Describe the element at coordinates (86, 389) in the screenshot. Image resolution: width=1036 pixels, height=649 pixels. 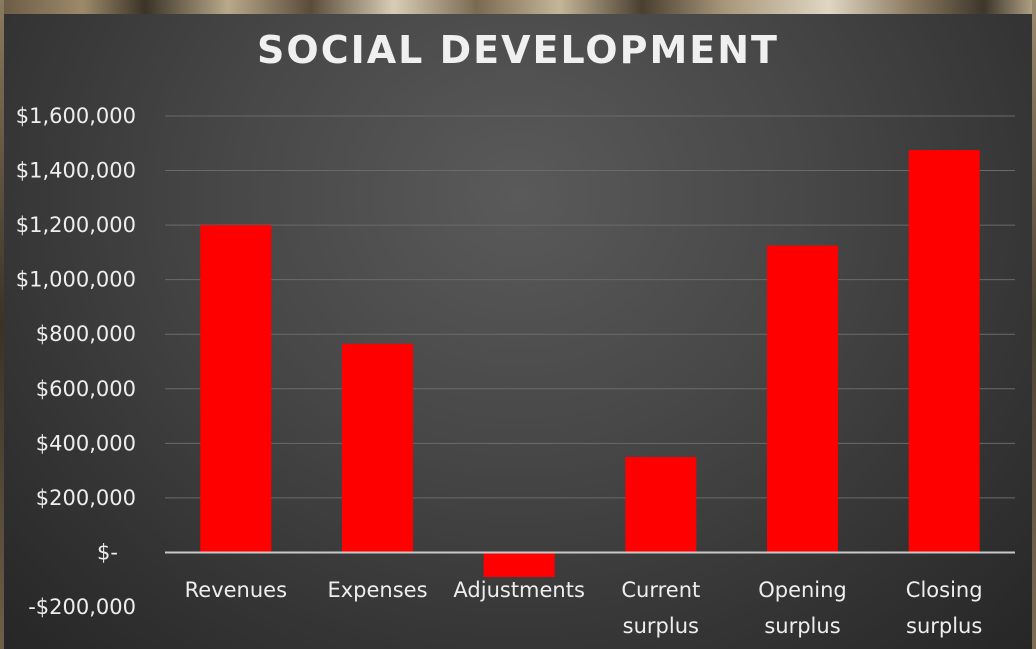
I see `y-tick-label: $600,000` at that location.